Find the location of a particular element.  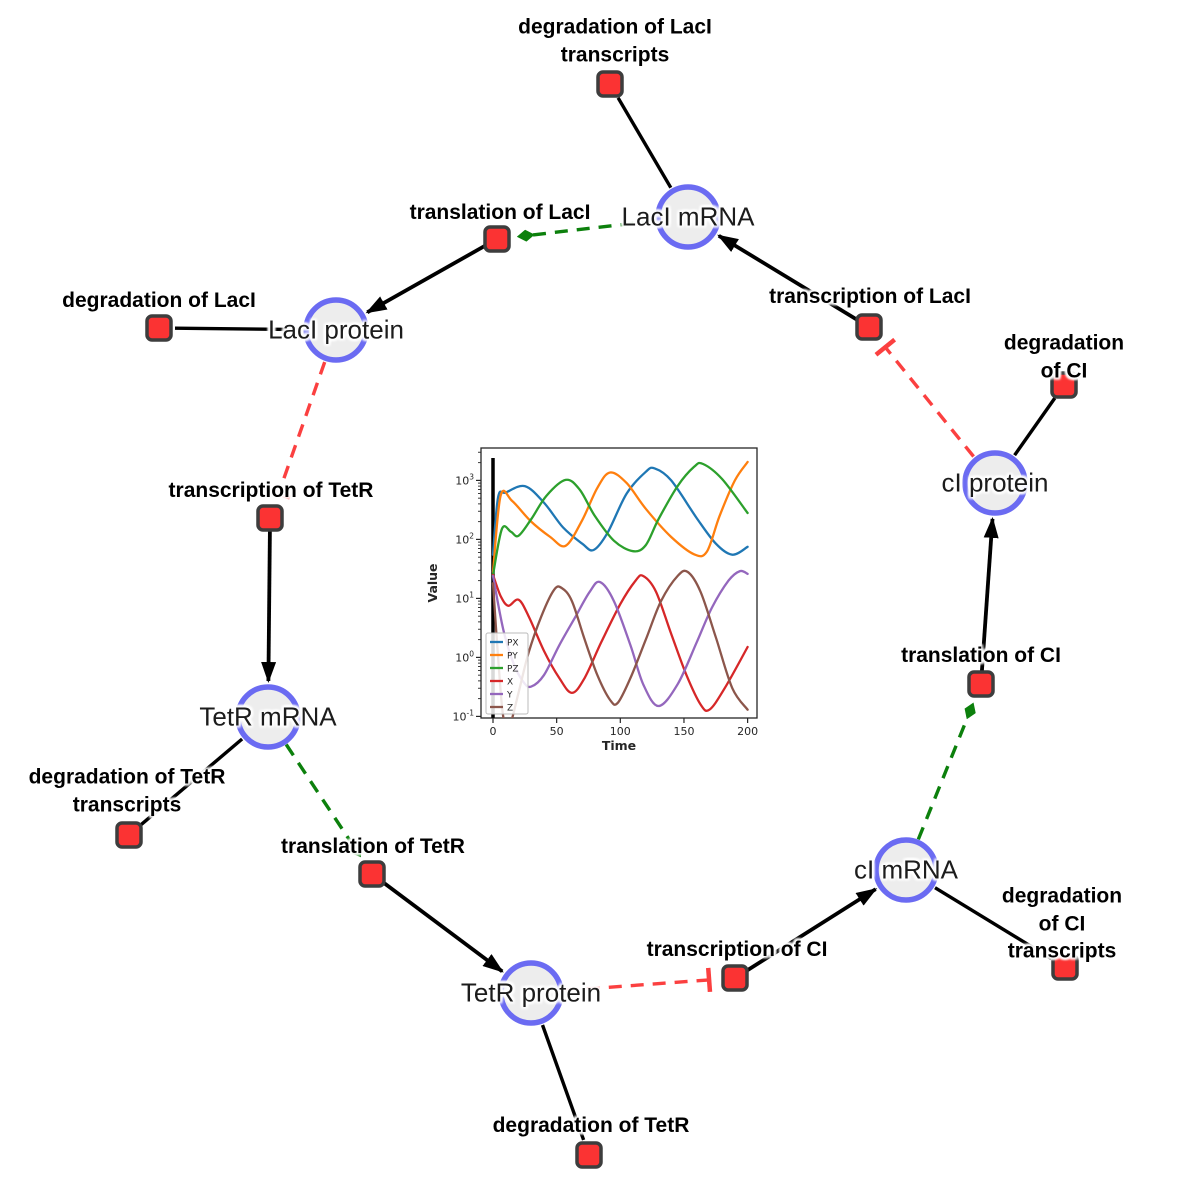

edge-produce-translation-tetr-tetr-protein is located at coordinates (442, 926).